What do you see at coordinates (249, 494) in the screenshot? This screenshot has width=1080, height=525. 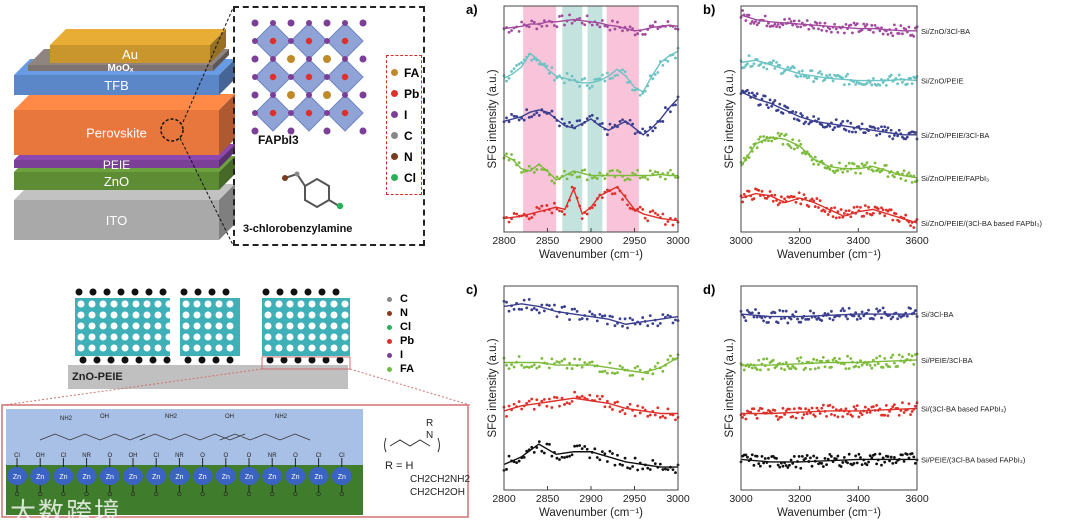 I see `oxygen-atom` at bounding box center [249, 494].